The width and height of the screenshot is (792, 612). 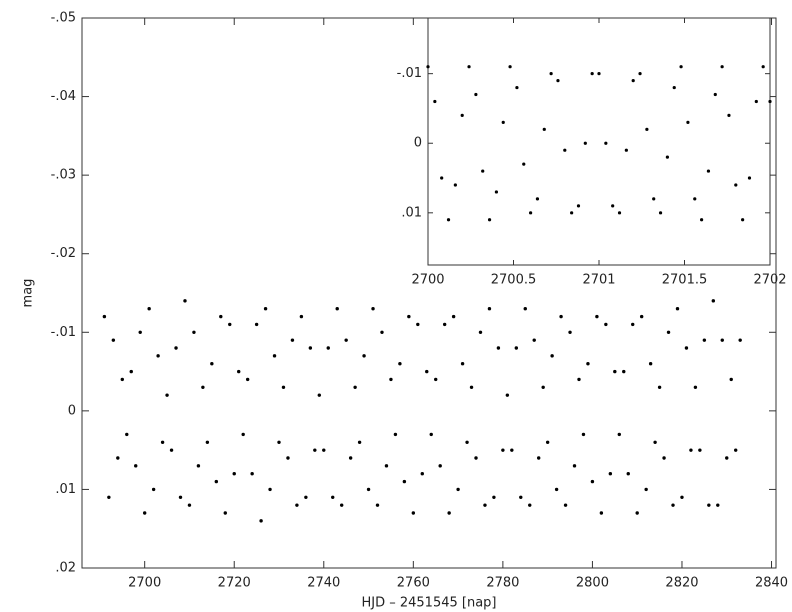 What do you see at coordinates (418, 143) in the screenshot?
I see `y-tick-label: 0` at bounding box center [418, 143].